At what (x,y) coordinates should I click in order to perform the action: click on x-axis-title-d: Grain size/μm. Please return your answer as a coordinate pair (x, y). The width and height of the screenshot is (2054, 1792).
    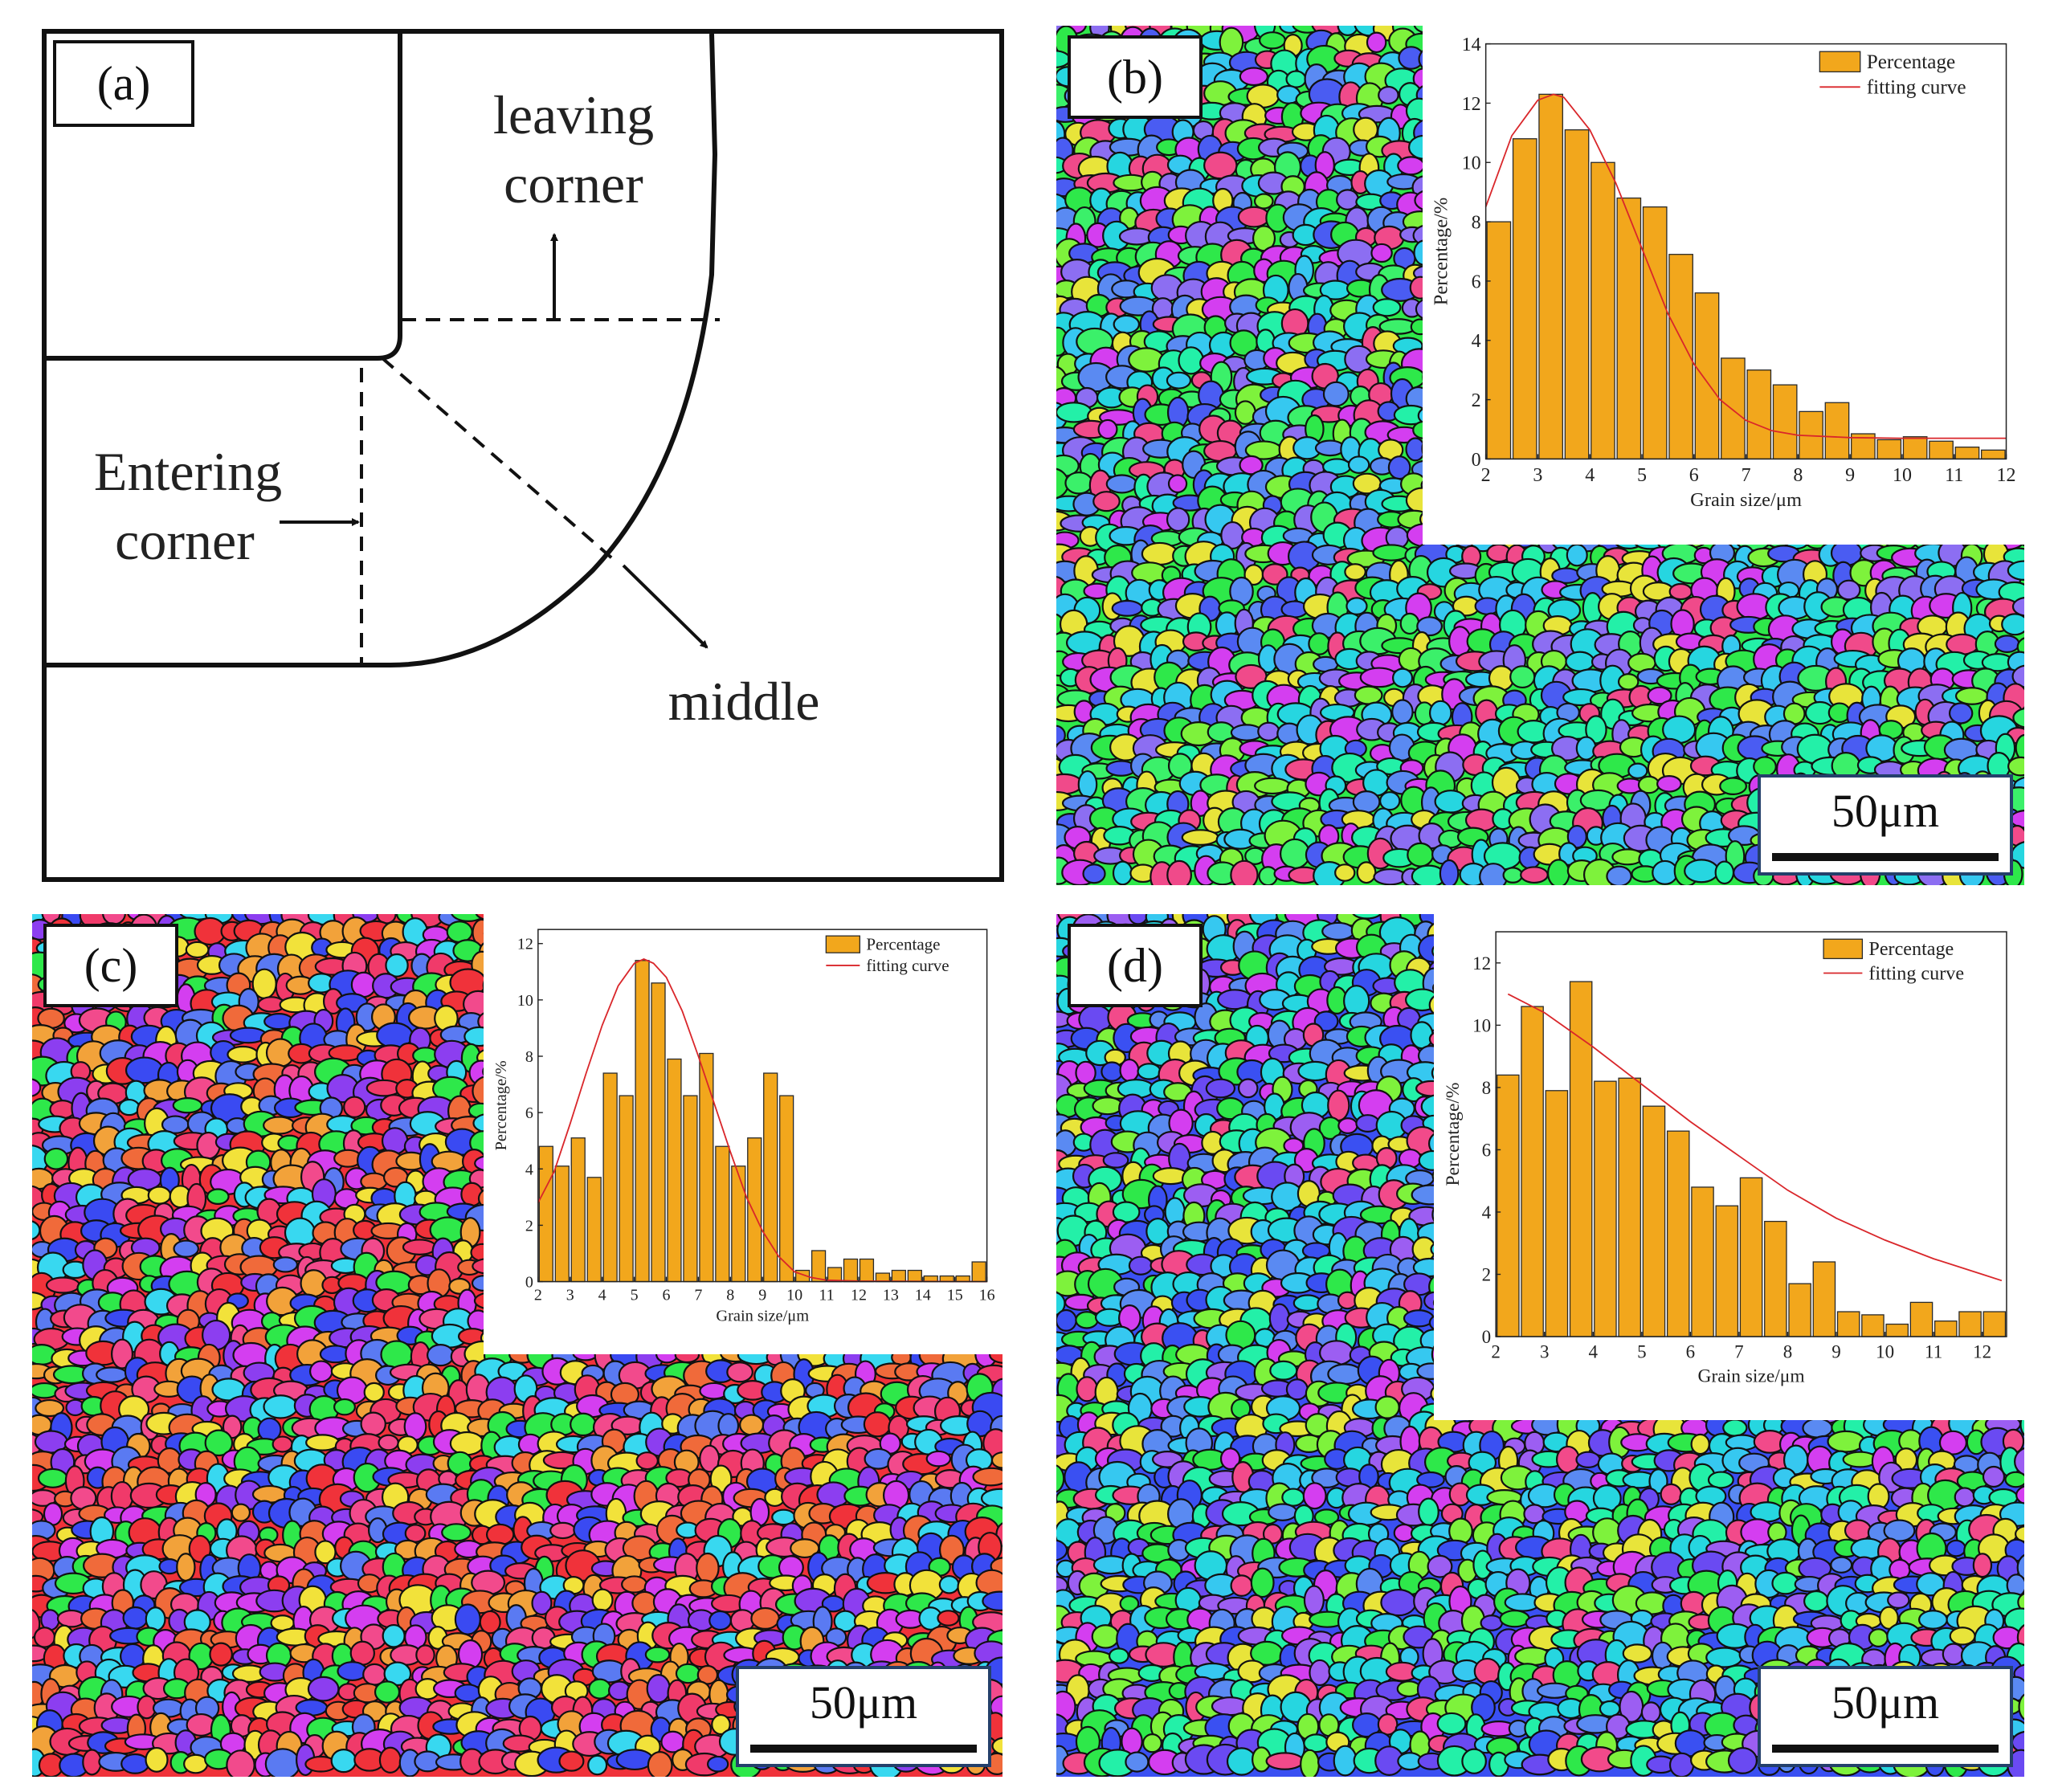
    Looking at the image, I should click on (1752, 1375).